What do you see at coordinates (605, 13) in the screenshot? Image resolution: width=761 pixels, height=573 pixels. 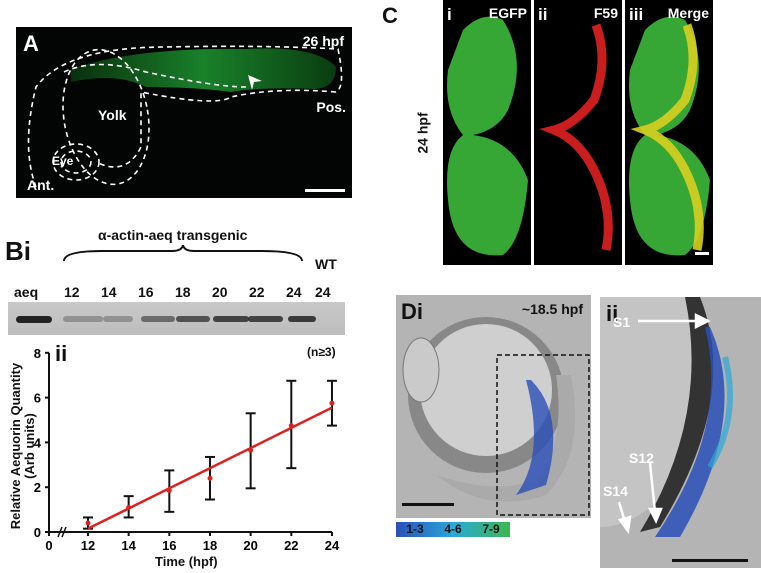 I see `c-sub-name: F59` at bounding box center [605, 13].